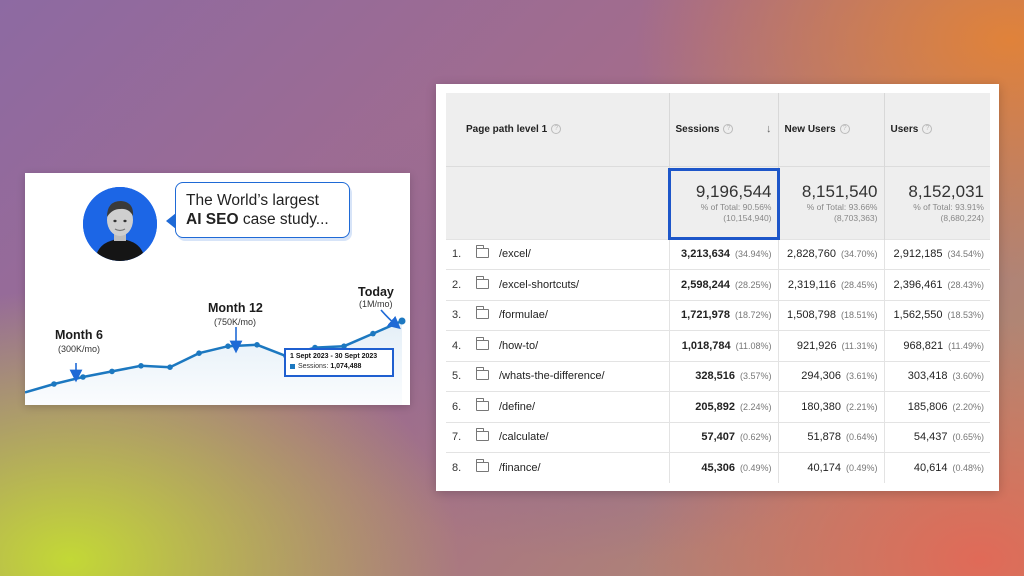 The height and width of the screenshot is (576, 1024). What do you see at coordinates (457, 315) in the screenshot?
I see `row-index: 3.` at bounding box center [457, 315].